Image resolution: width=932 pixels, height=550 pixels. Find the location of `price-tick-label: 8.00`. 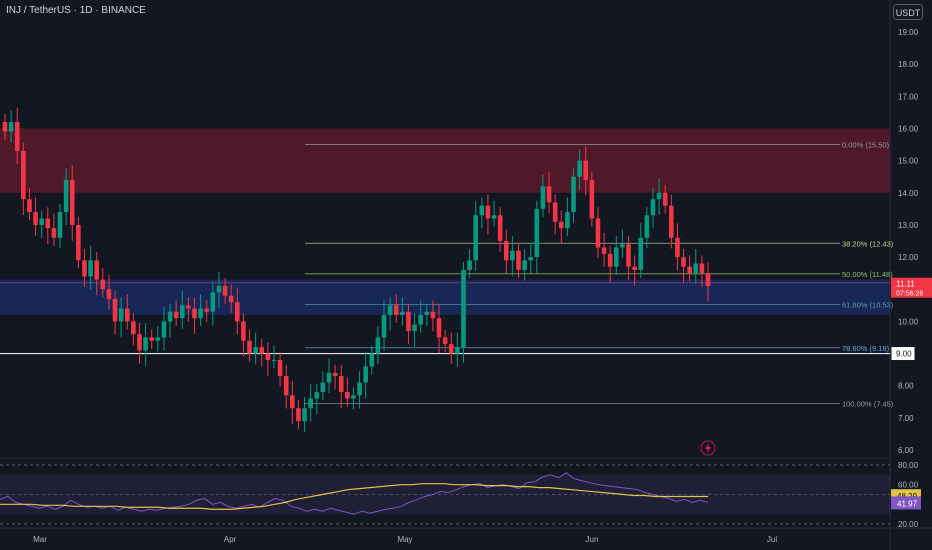

price-tick-label: 8.00 is located at coordinates (906, 386).